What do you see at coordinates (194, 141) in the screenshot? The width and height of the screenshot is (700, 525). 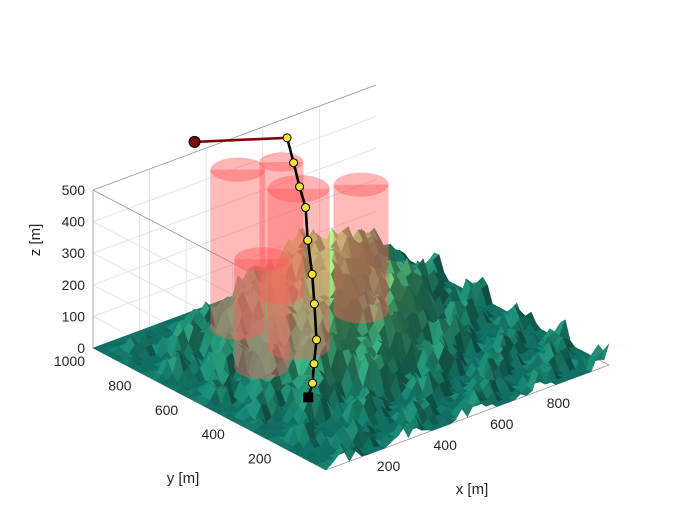 I see `goal-marker` at bounding box center [194, 141].